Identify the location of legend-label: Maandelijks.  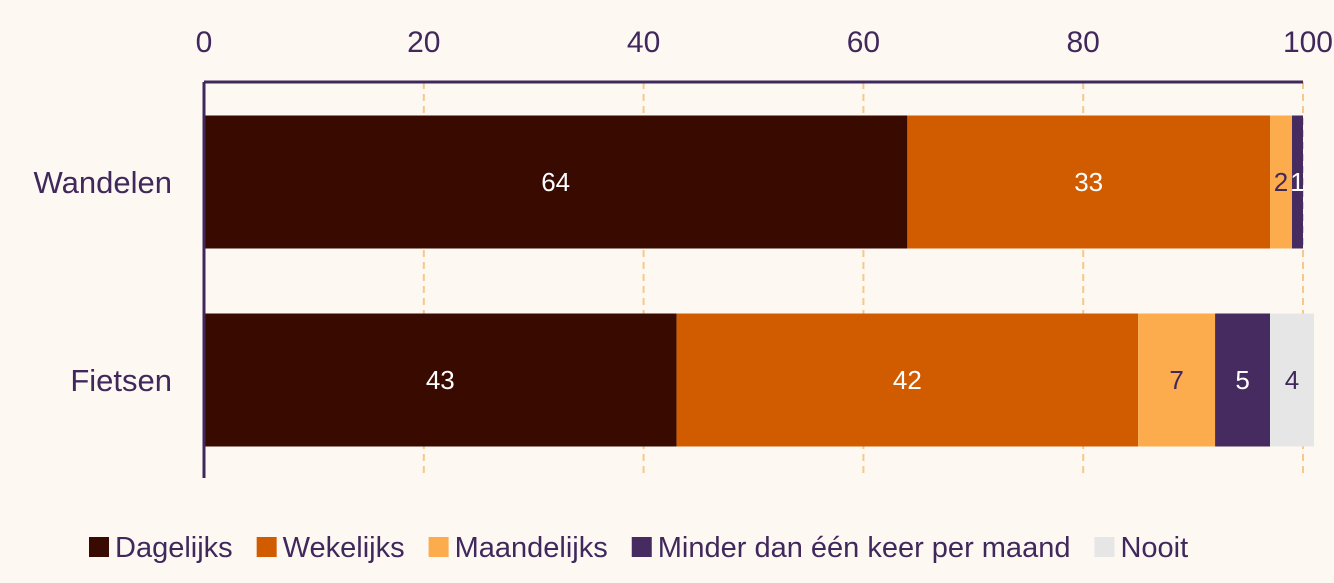
(531, 548).